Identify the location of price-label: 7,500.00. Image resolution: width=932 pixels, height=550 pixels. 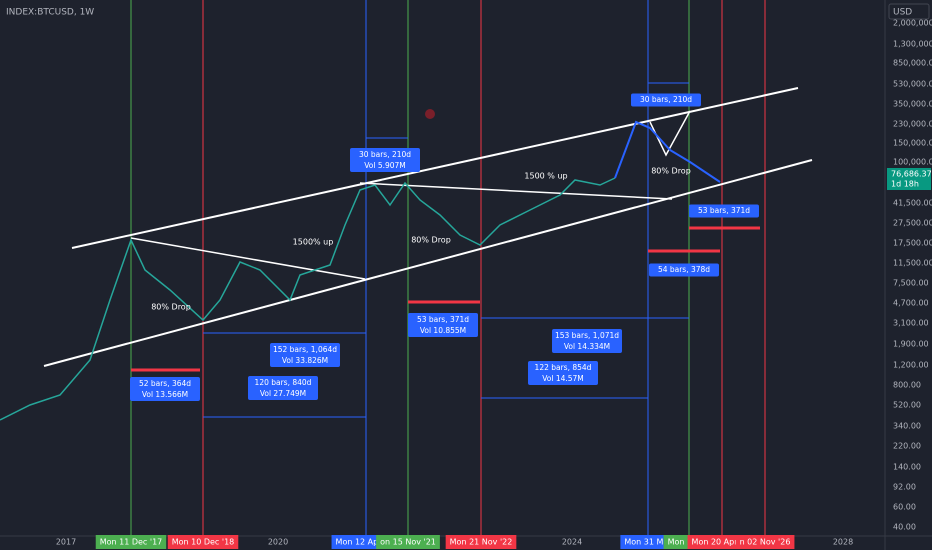
(911, 283).